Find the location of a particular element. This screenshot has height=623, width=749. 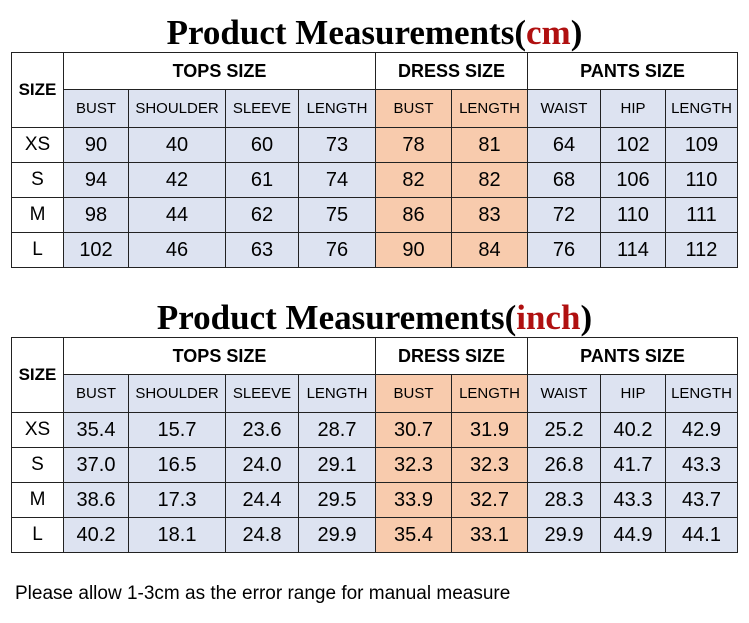

measure-cell: 106 is located at coordinates (633, 180).